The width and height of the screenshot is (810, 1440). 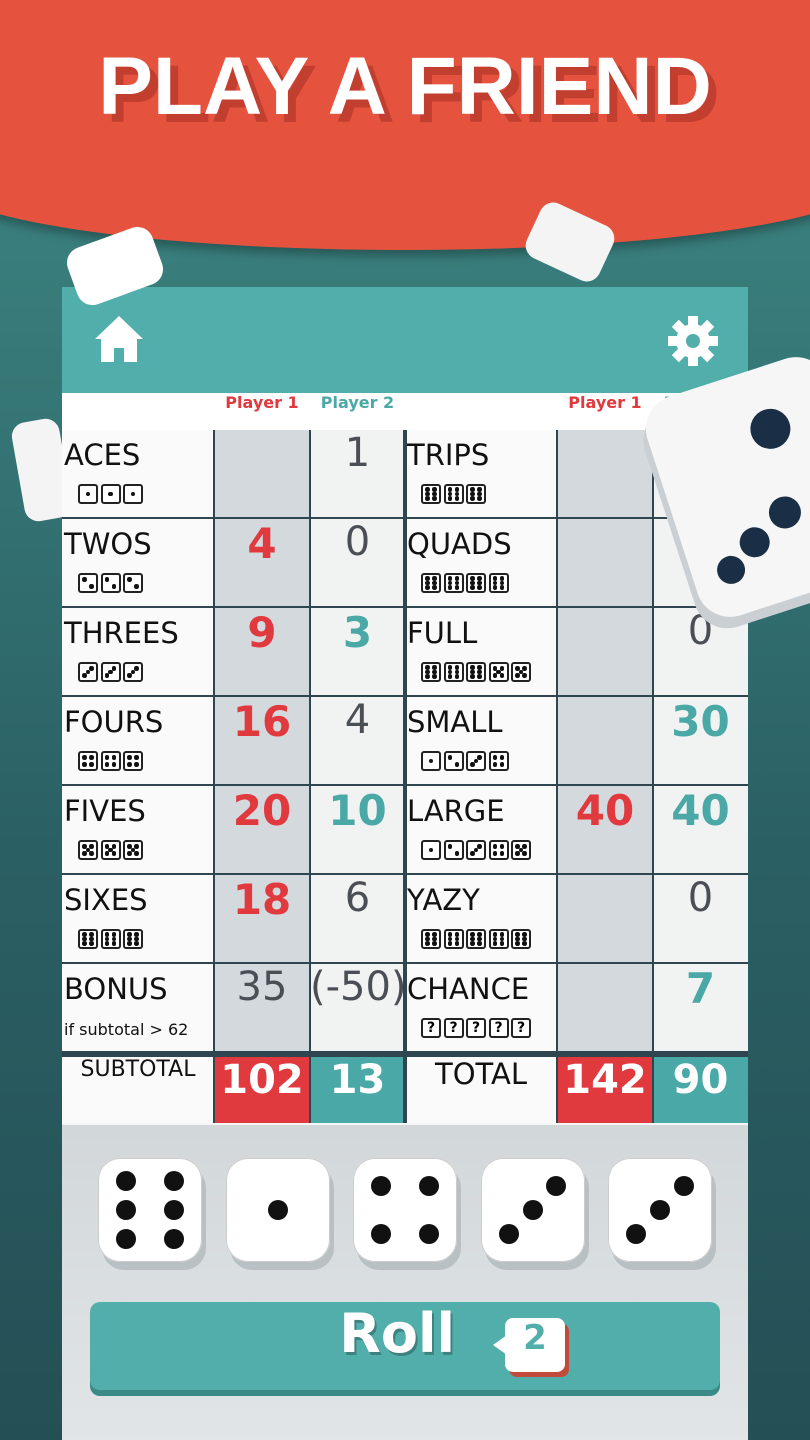 What do you see at coordinates (535, 1345) in the screenshot?
I see `rolls-left-badge: 2` at bounding box center [535, 1345].